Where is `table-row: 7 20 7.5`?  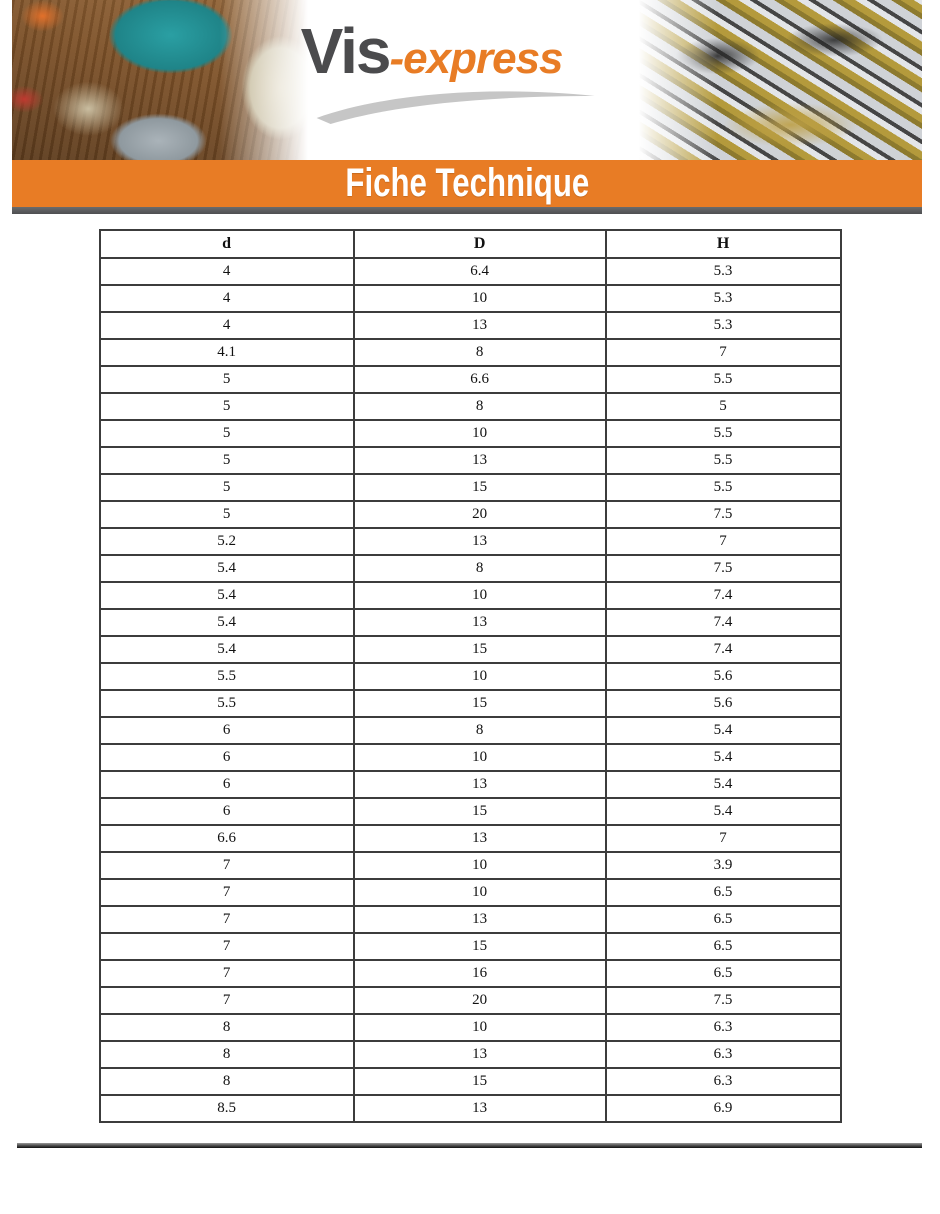
table-row: 7 20 7.5 is located at coordinates (470, 1000).